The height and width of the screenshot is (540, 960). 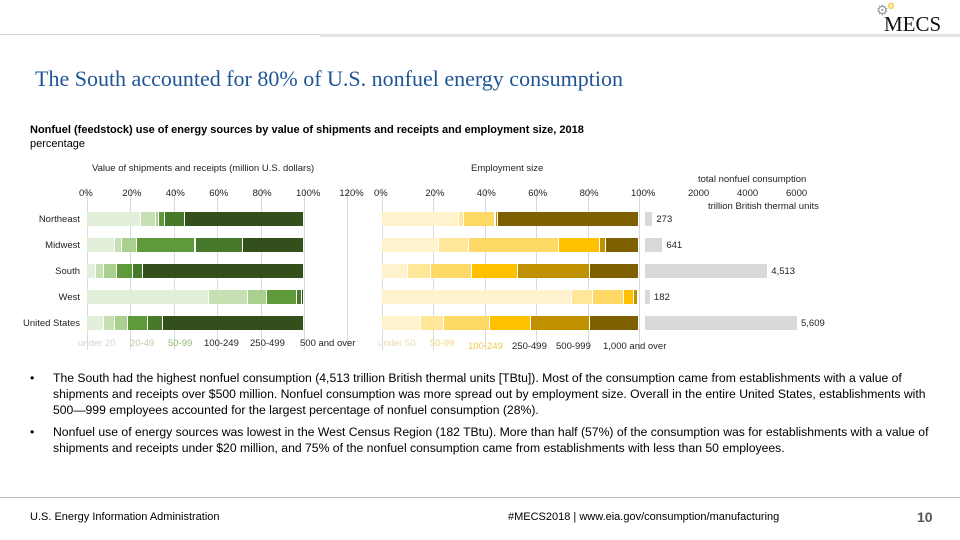 What do you see at coordinates (262, 193) in the screenshot?
I see `x-tick-label: 80%` at bounding box center [262, 193].